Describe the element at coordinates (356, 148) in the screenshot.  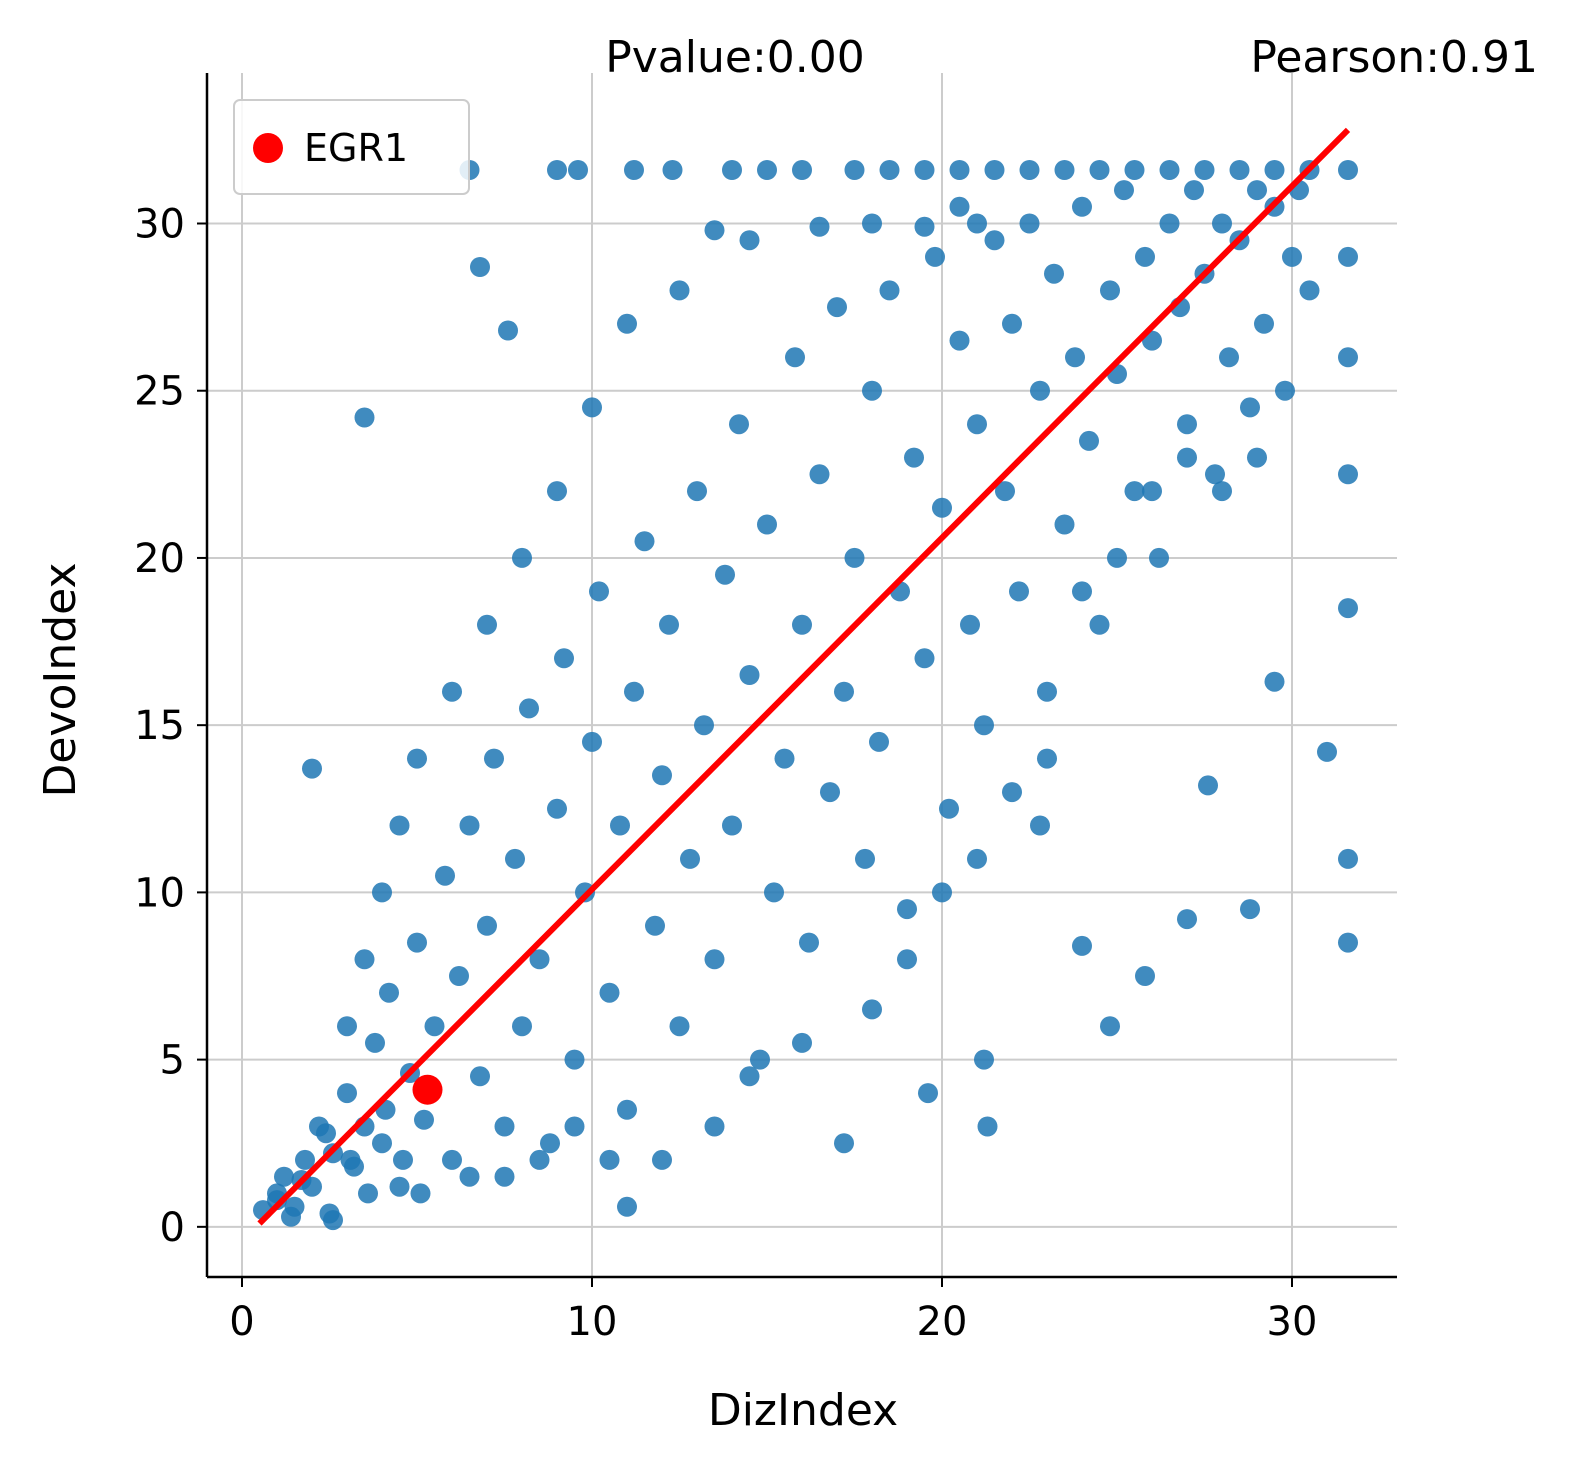
I see `legend-label-egr1: EGR1` at that location.